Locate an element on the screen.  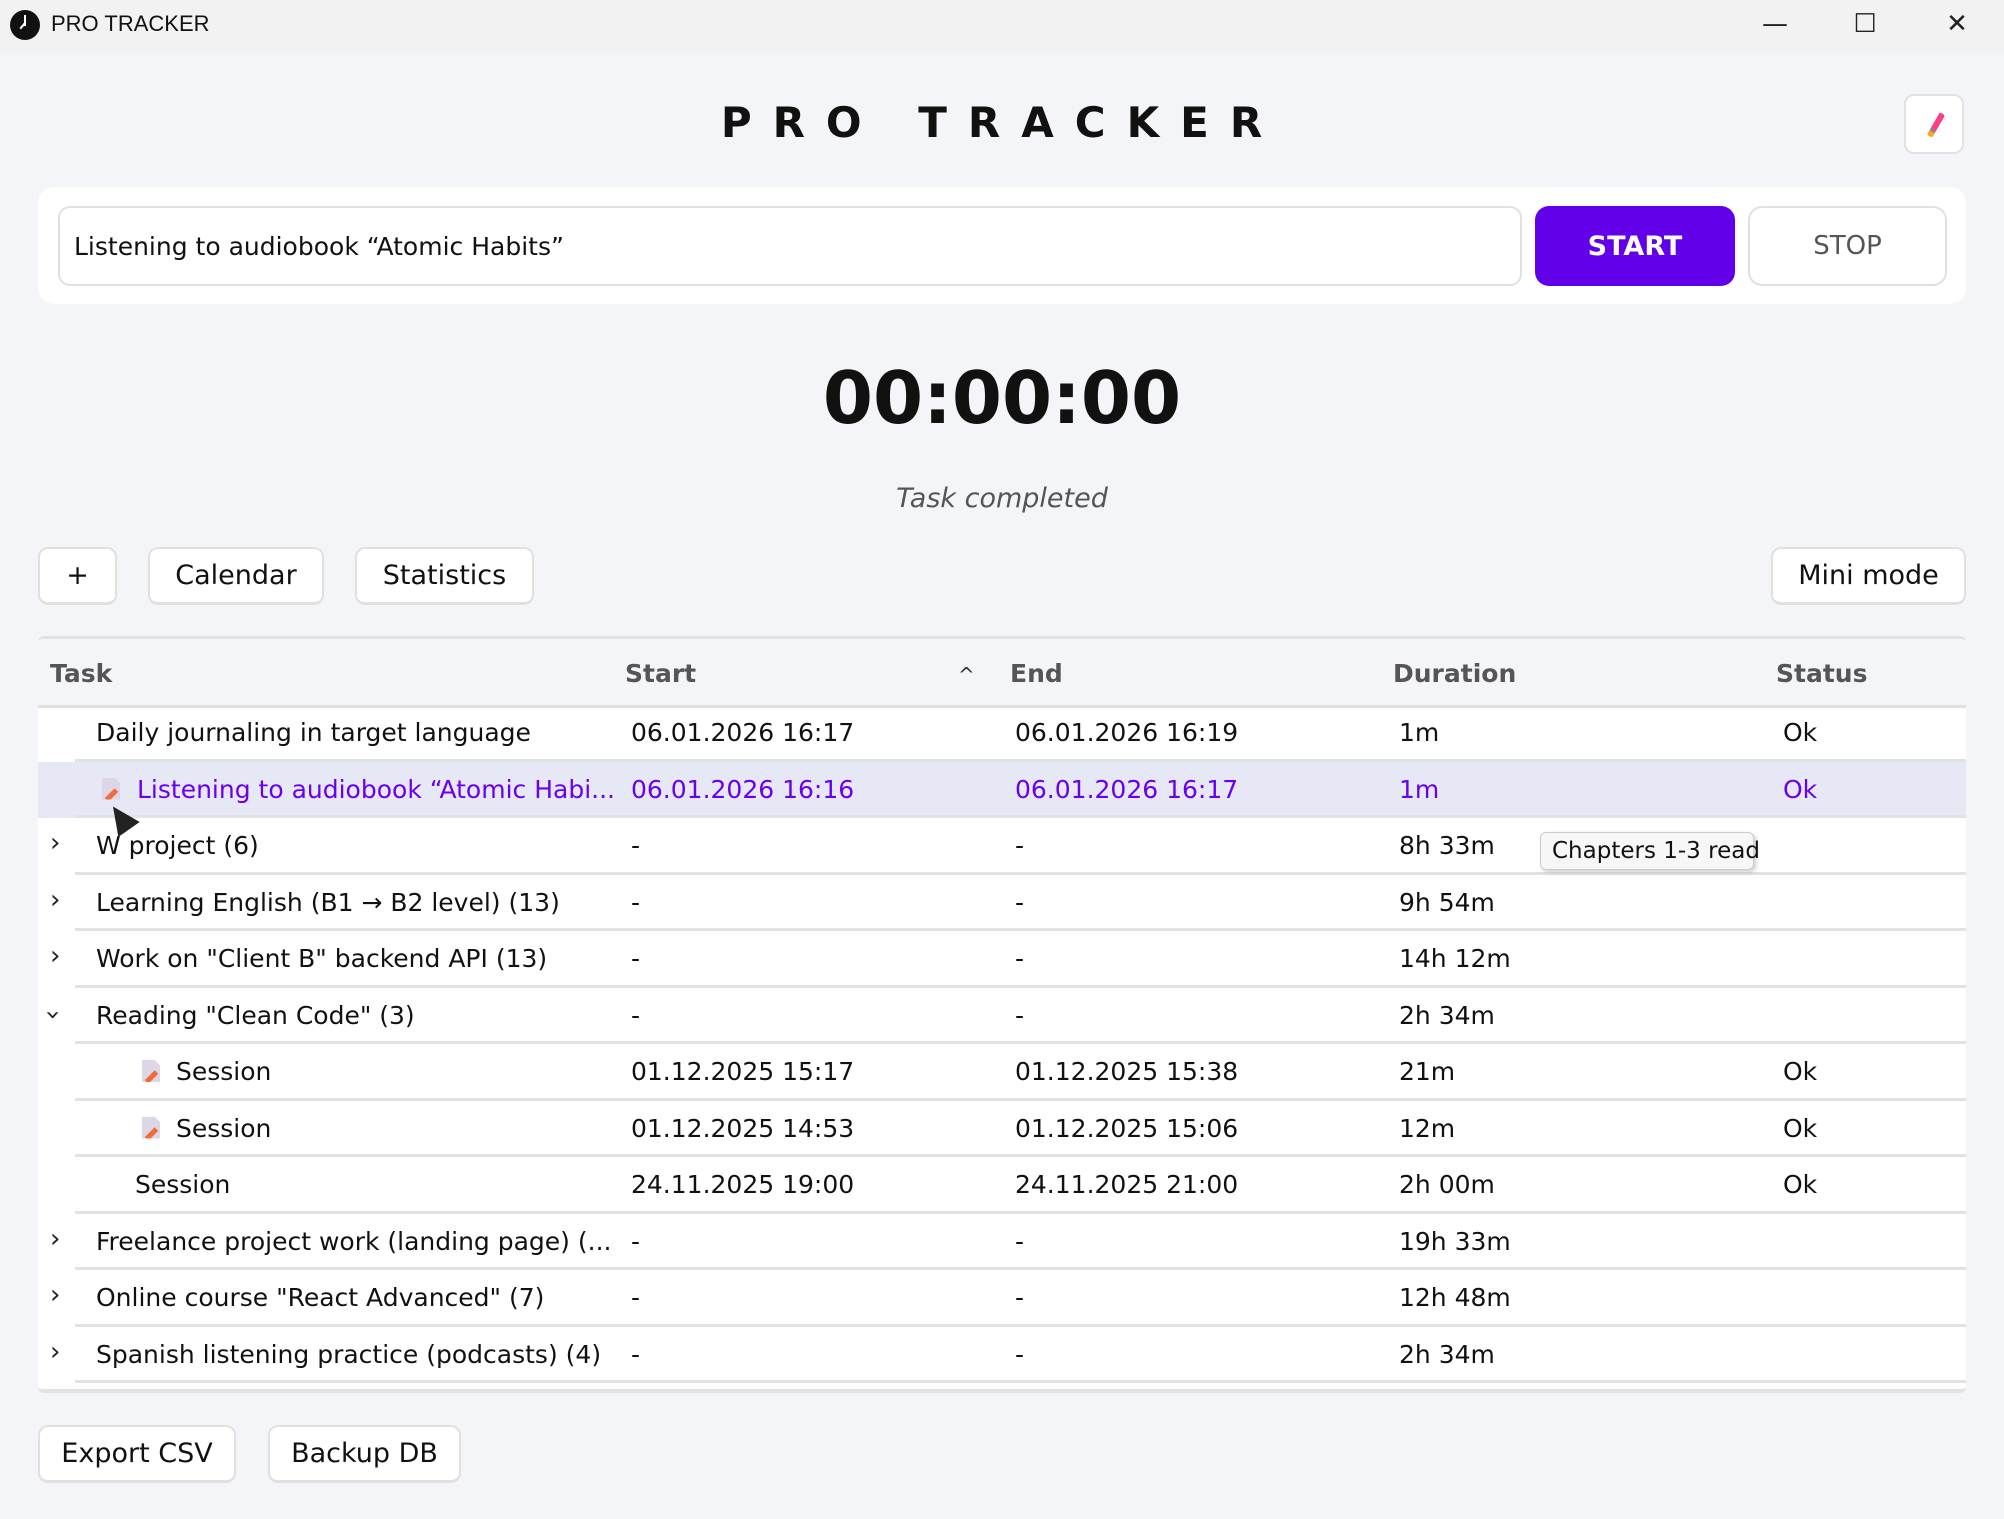
start-cell: 06.01.2026 16:16 is located at coordinates (743, 789).